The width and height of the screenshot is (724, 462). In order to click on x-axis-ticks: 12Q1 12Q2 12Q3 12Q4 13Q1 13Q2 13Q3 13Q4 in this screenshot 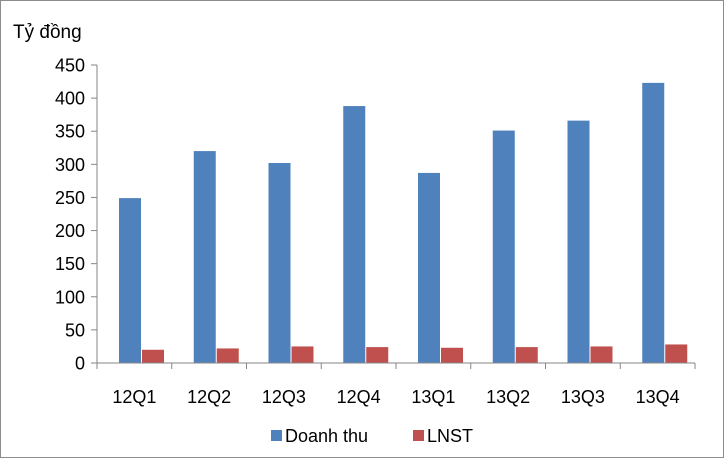, I will do `click(396, 385)`.